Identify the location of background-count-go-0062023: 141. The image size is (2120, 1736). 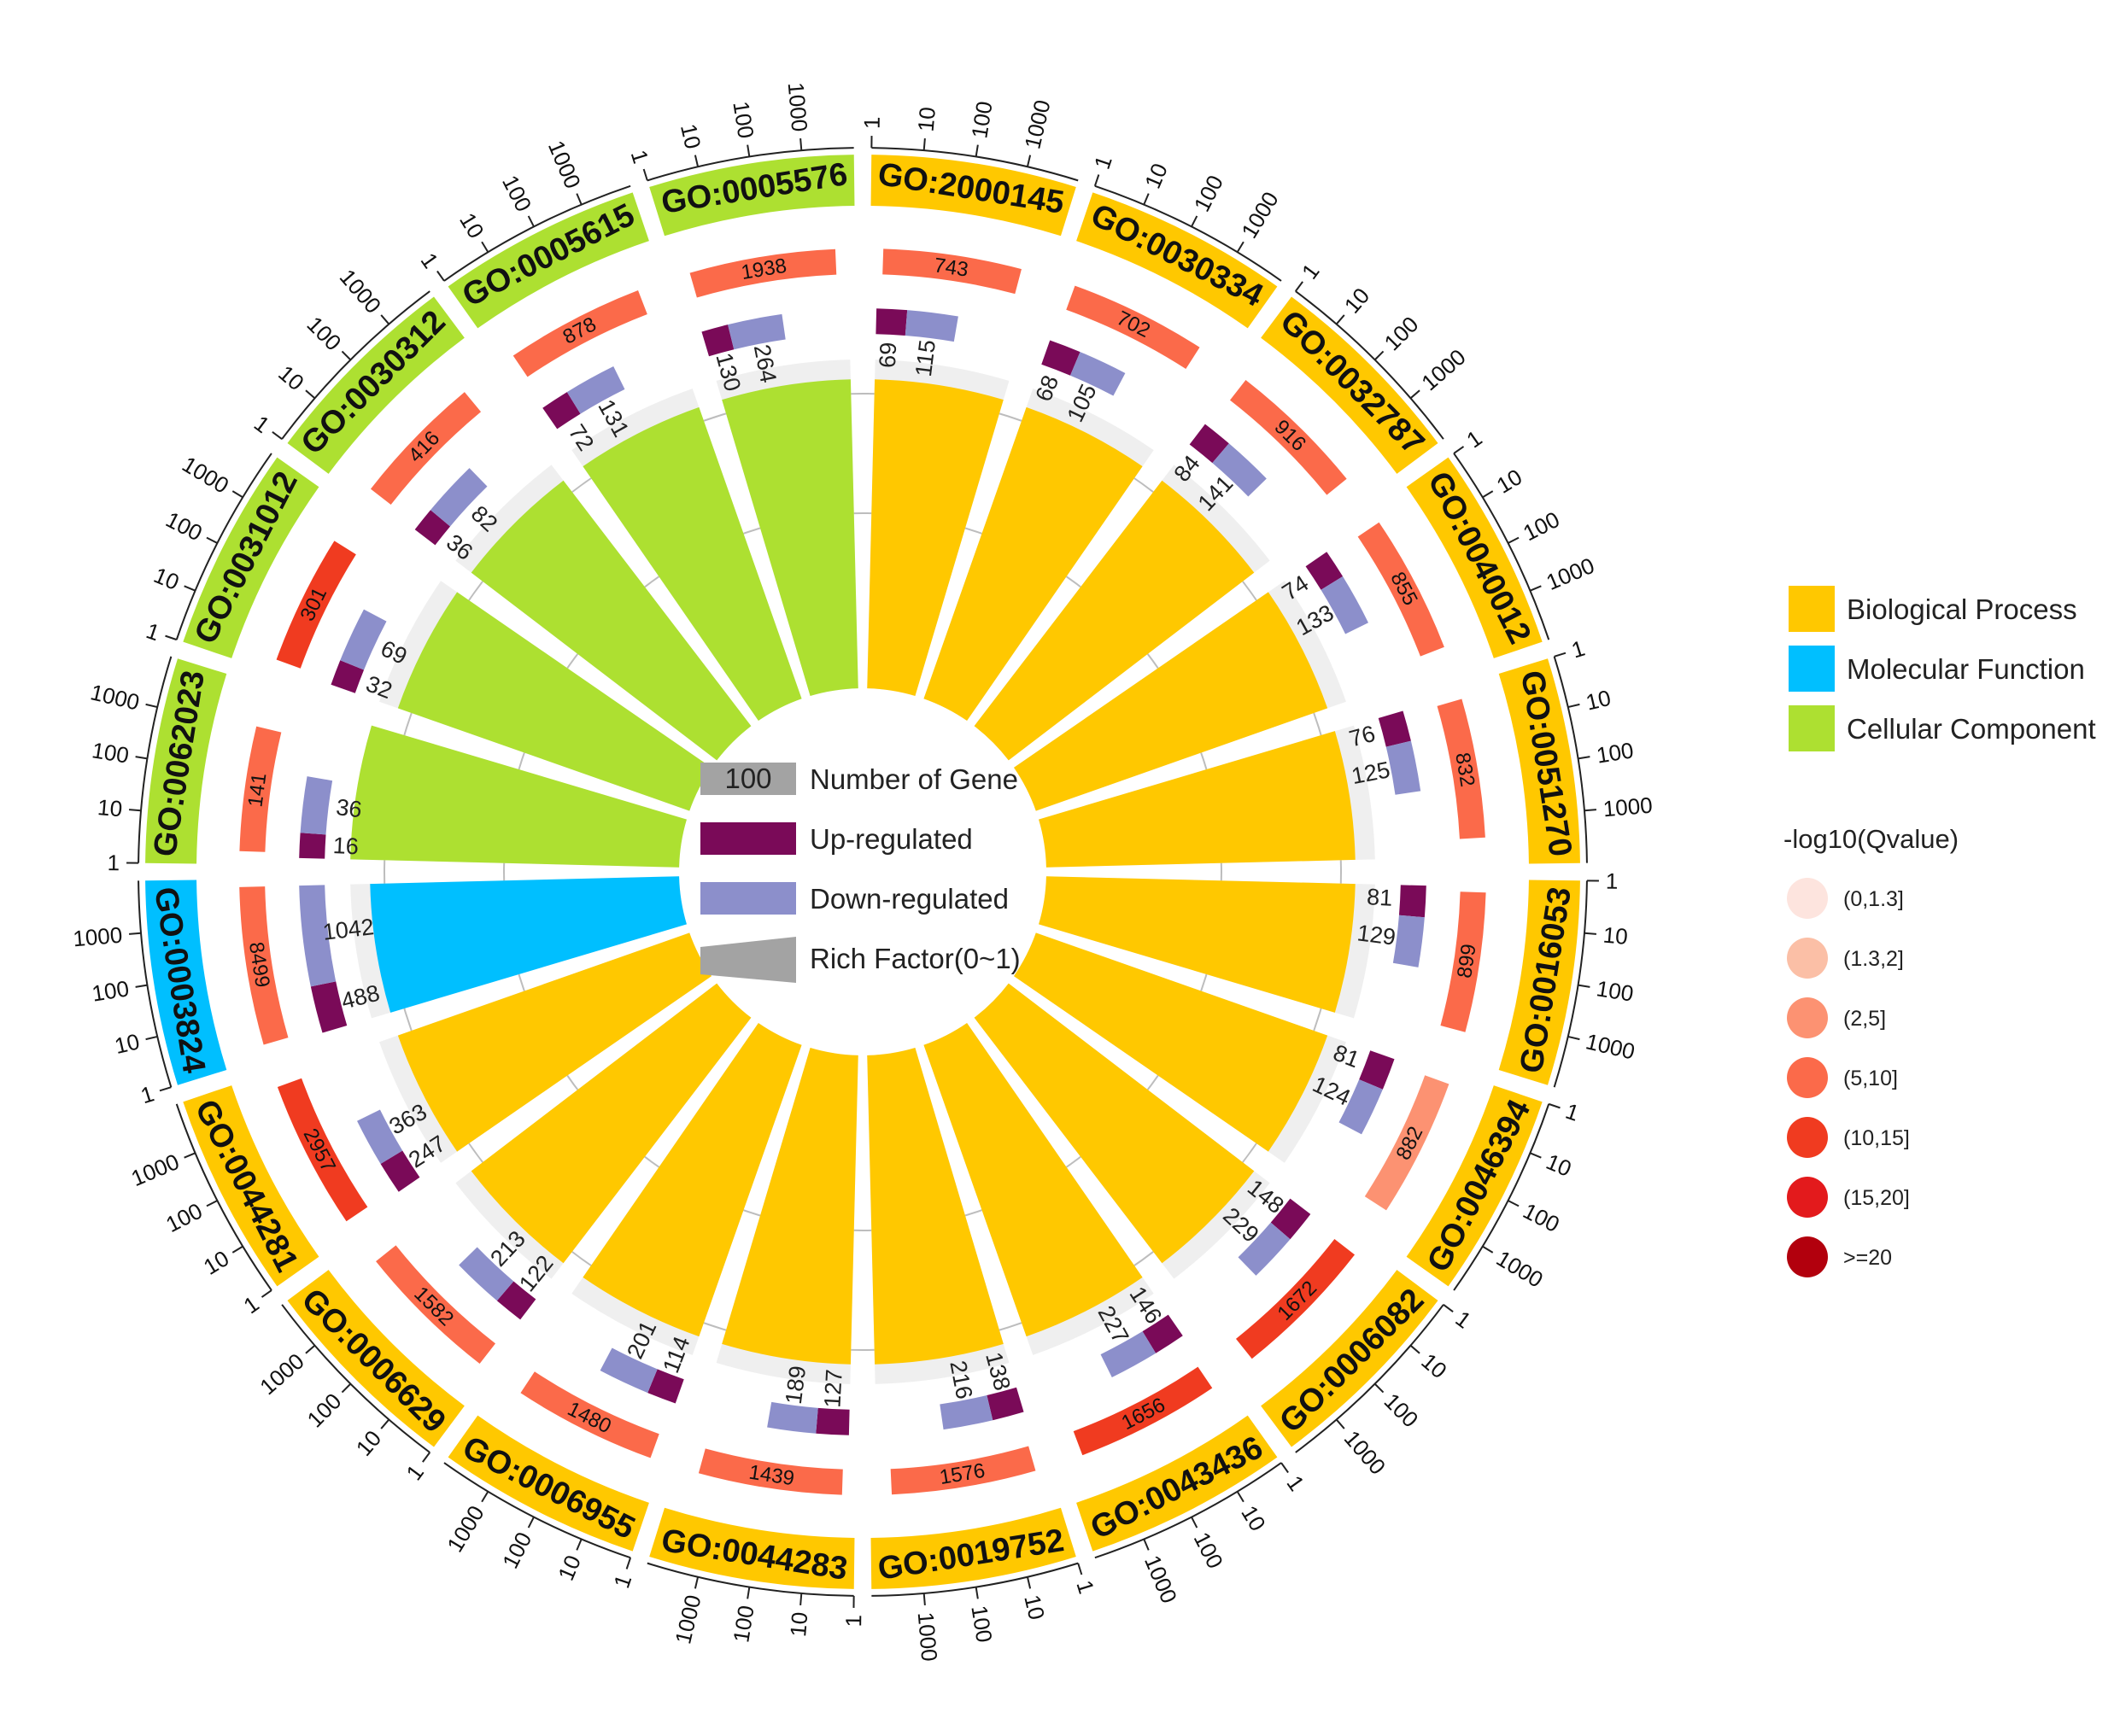
(257, 791).